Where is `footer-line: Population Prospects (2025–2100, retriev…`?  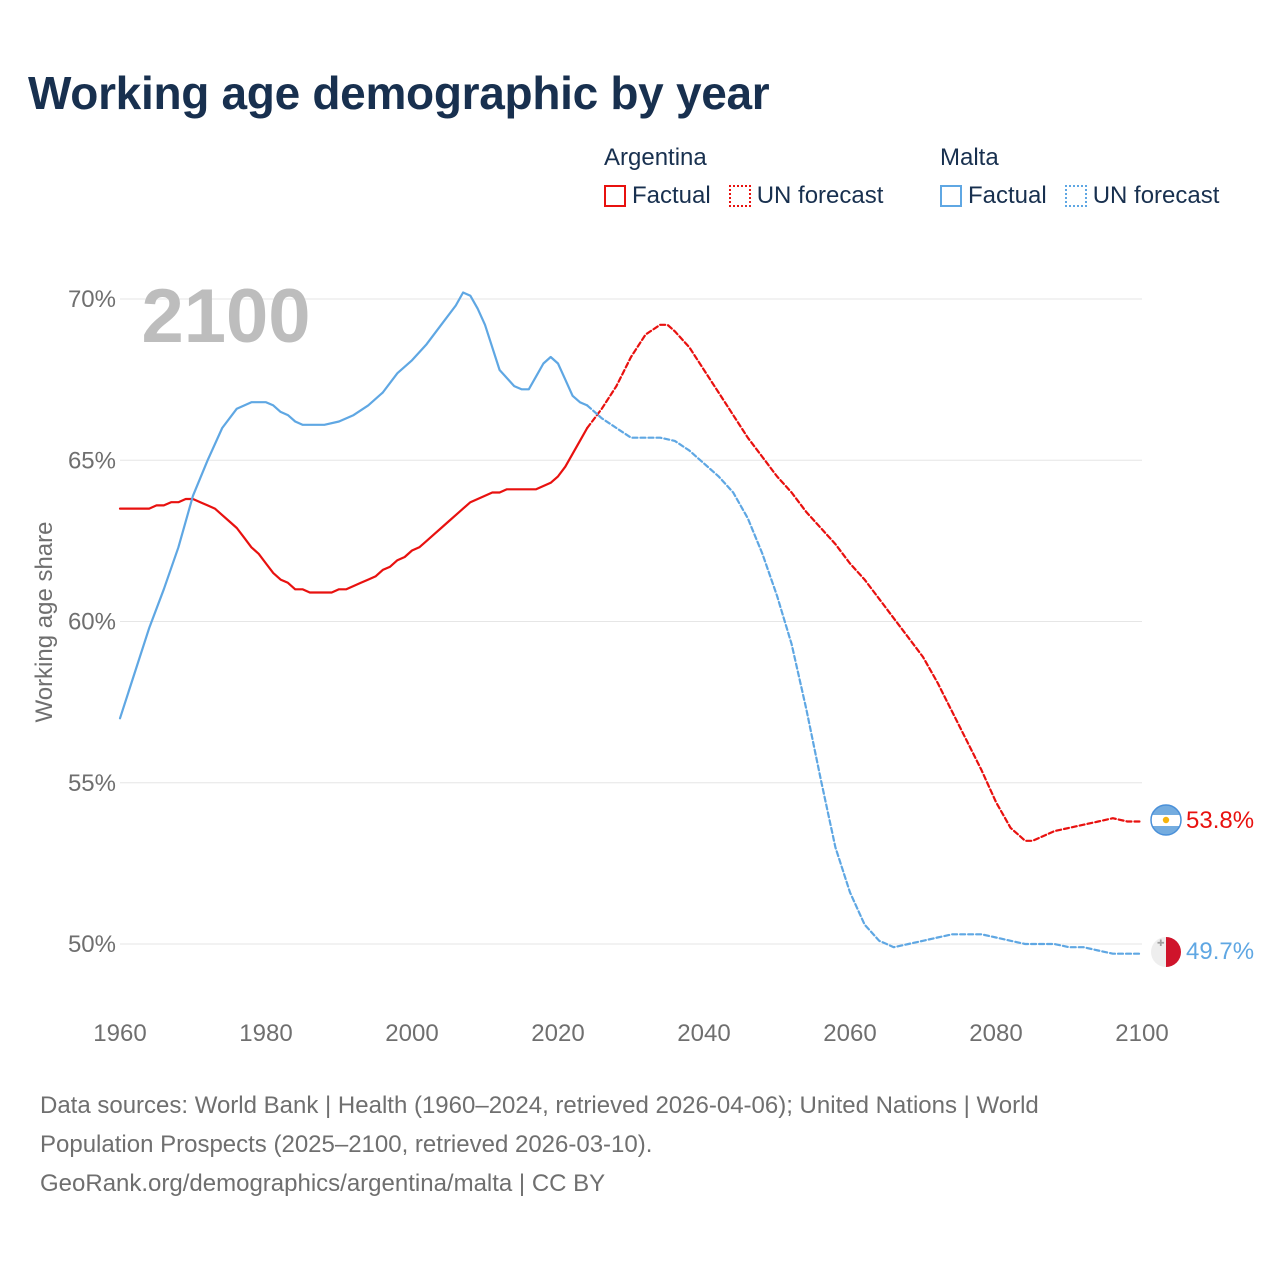 footer-line: Population Prospects (2025–2100, retriev… is located at coordinates (346, 1144).